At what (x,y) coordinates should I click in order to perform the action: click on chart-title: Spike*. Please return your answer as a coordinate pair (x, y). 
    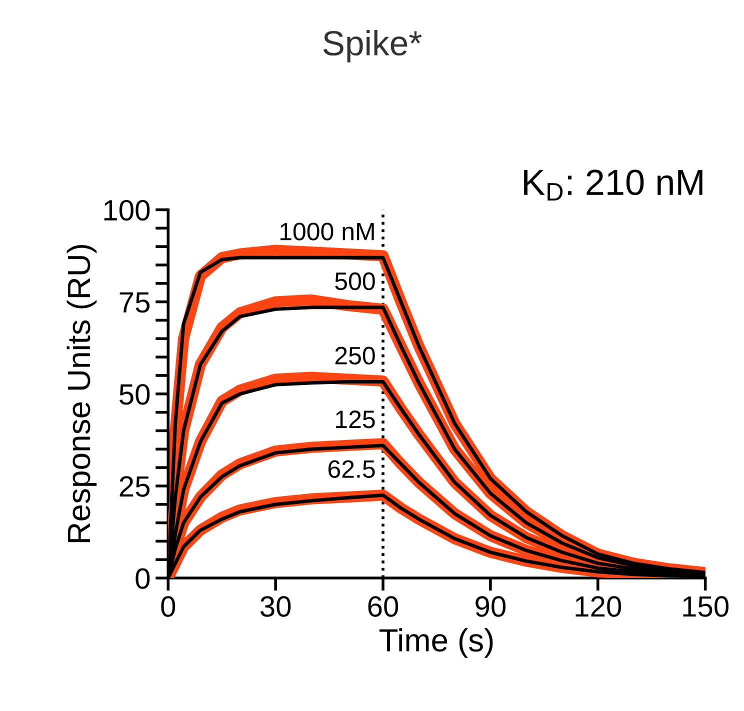
    Looking at the image, I should click on (372, 46).